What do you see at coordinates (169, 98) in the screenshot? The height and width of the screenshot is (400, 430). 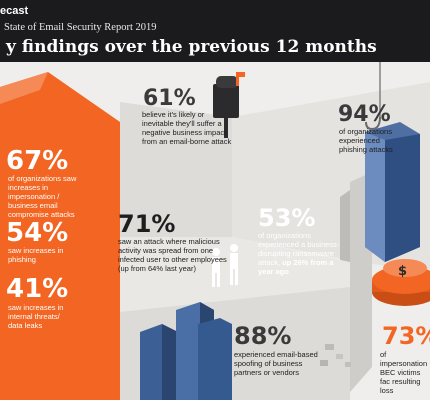 I see `stat-61-value: 61%` at bounding box center [169, 98].